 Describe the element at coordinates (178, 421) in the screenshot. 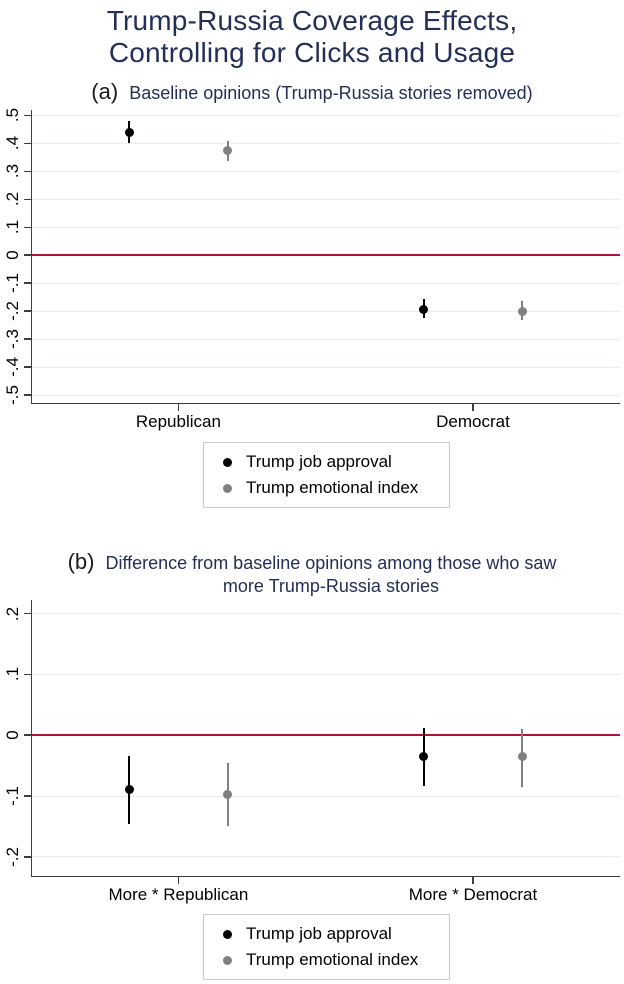

I see `x-category-label: Republican` at that location.